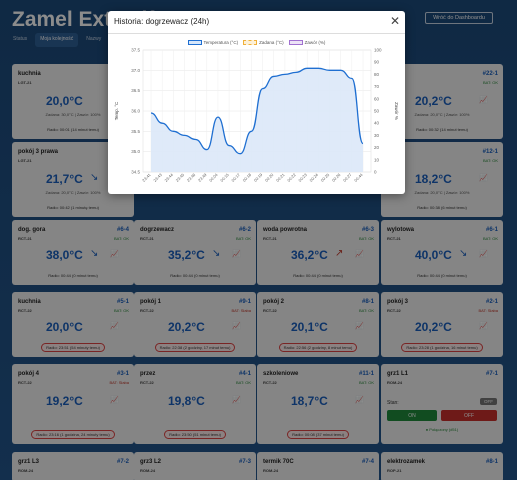  Describe the element at coordinates (157, 230) in the screenshot. I see `device-name: dogrzewacz` at that location.